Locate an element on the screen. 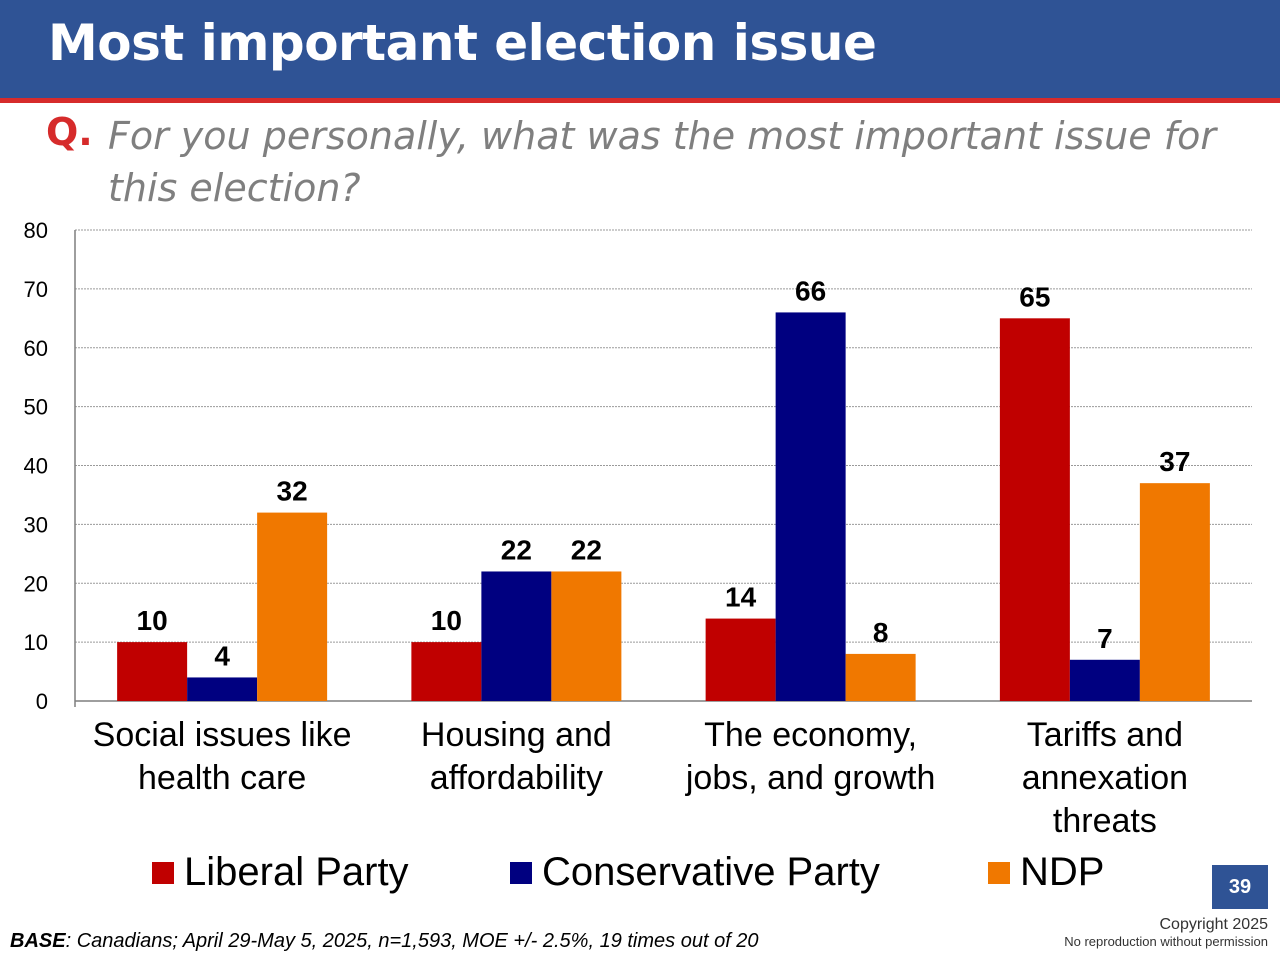 The height and width of the screenshot is (960, 1280). x-category-label: The economy, is located at coordinates (810, 735).